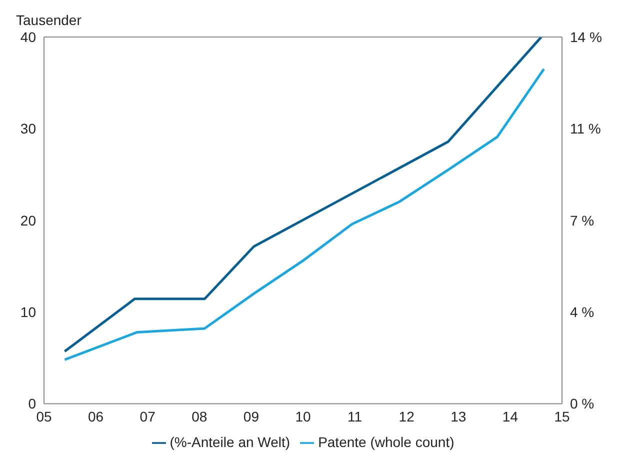 The width and height of the screenshot is (625, 468). I want to click on y2-tick-label: 0 %, so click(582, 404).